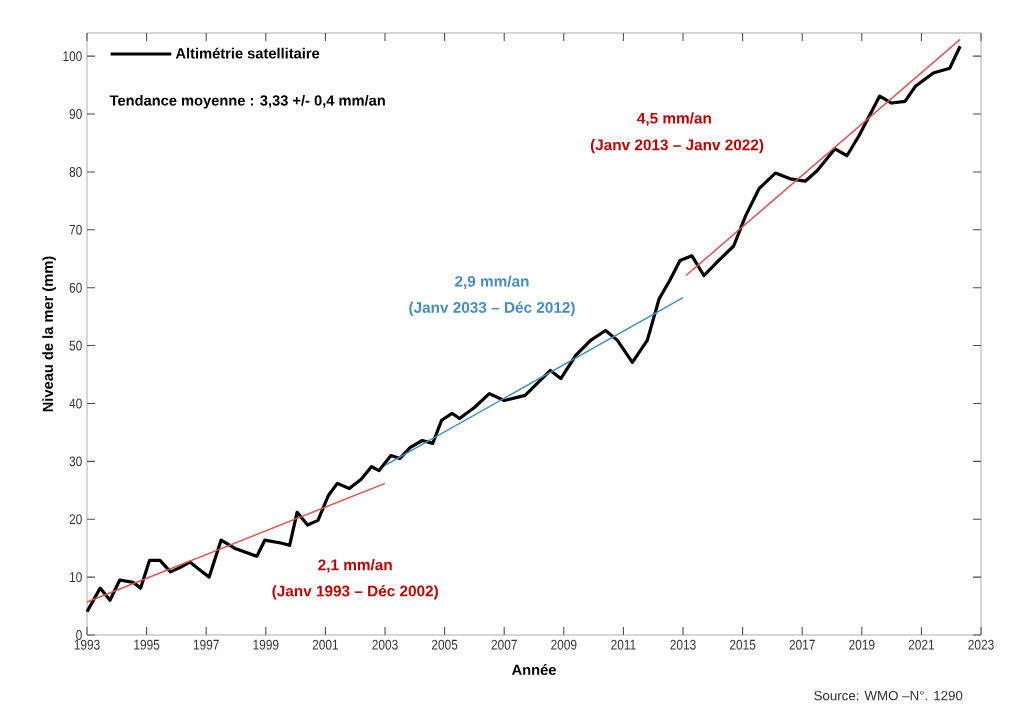  Describe the element at coordinates (75, 171) in the screenshot. I see `y-tick-label: 80` at that location.